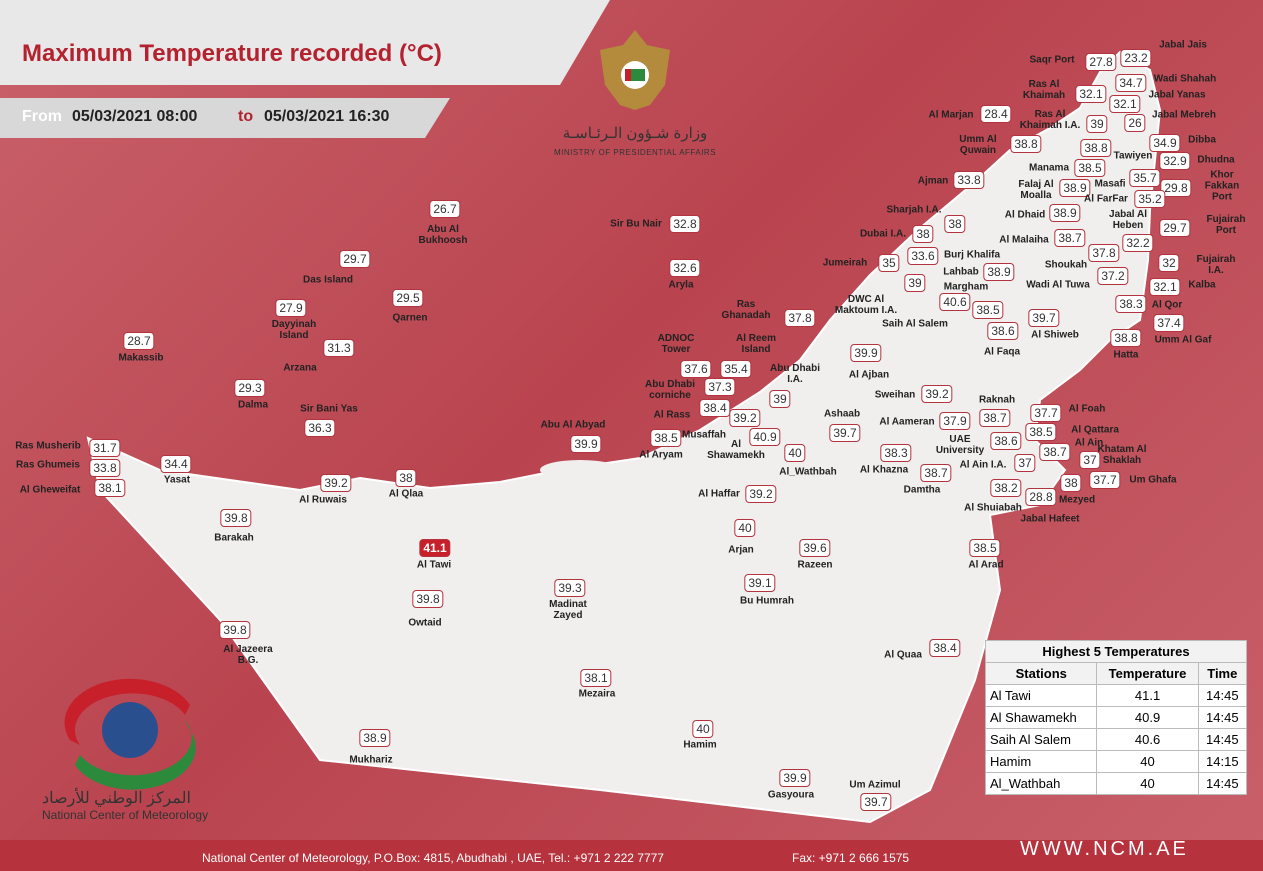 This screenshot has width=1263, height=871. What do you see at coordinates (1050, 519) in the screenshot?
I see `station-name: Jabal Hafeet` at bounding box center [1050, 519].